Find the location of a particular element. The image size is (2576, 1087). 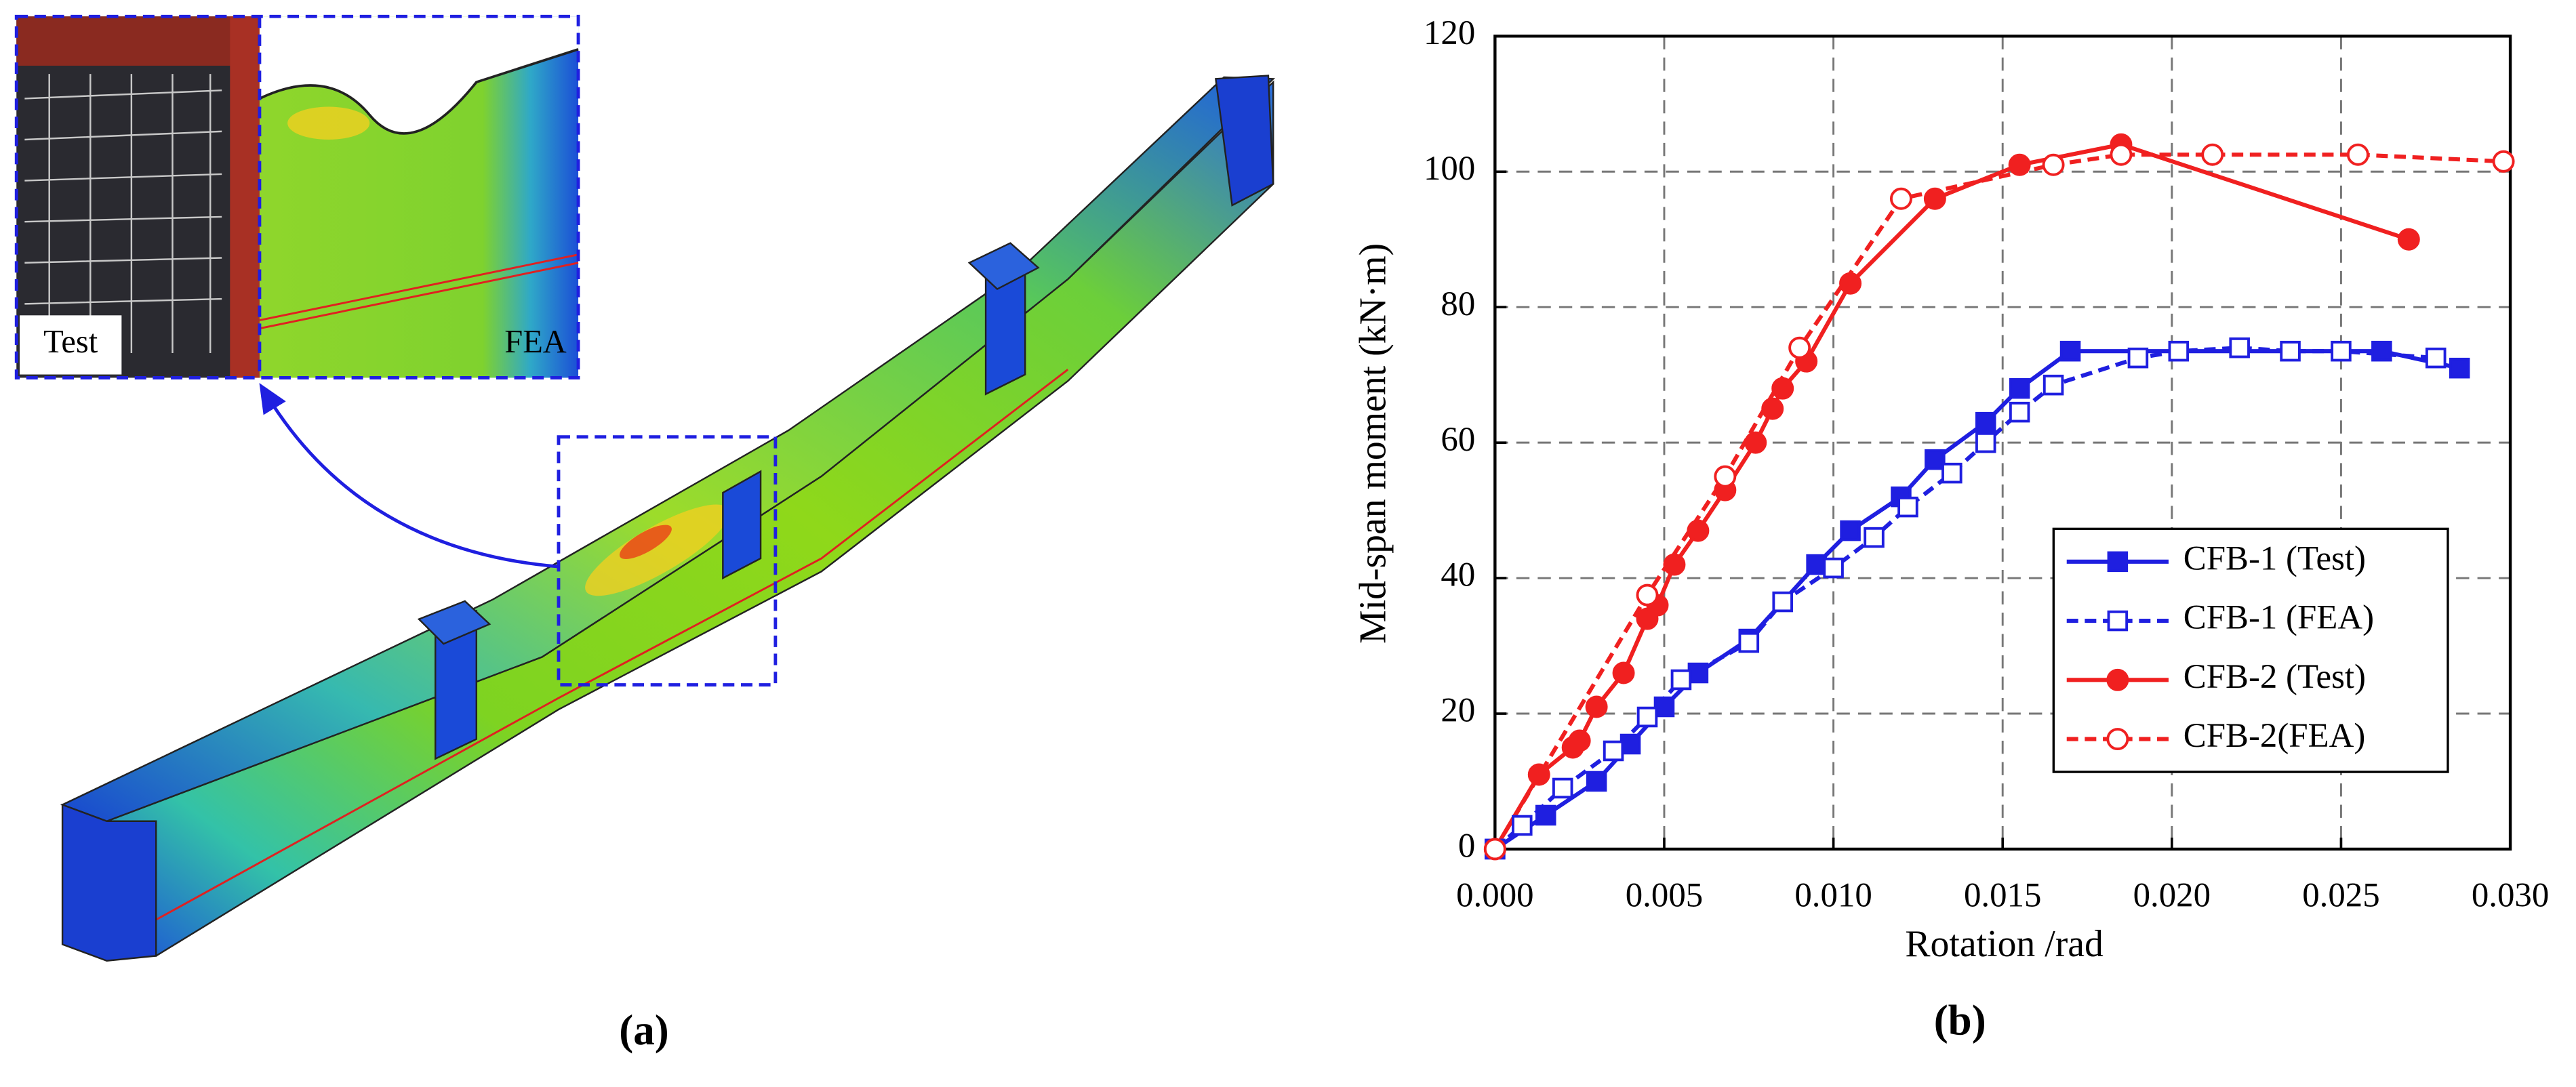

x-tick-label: 0.030 is located at coordinates (2510, 895).